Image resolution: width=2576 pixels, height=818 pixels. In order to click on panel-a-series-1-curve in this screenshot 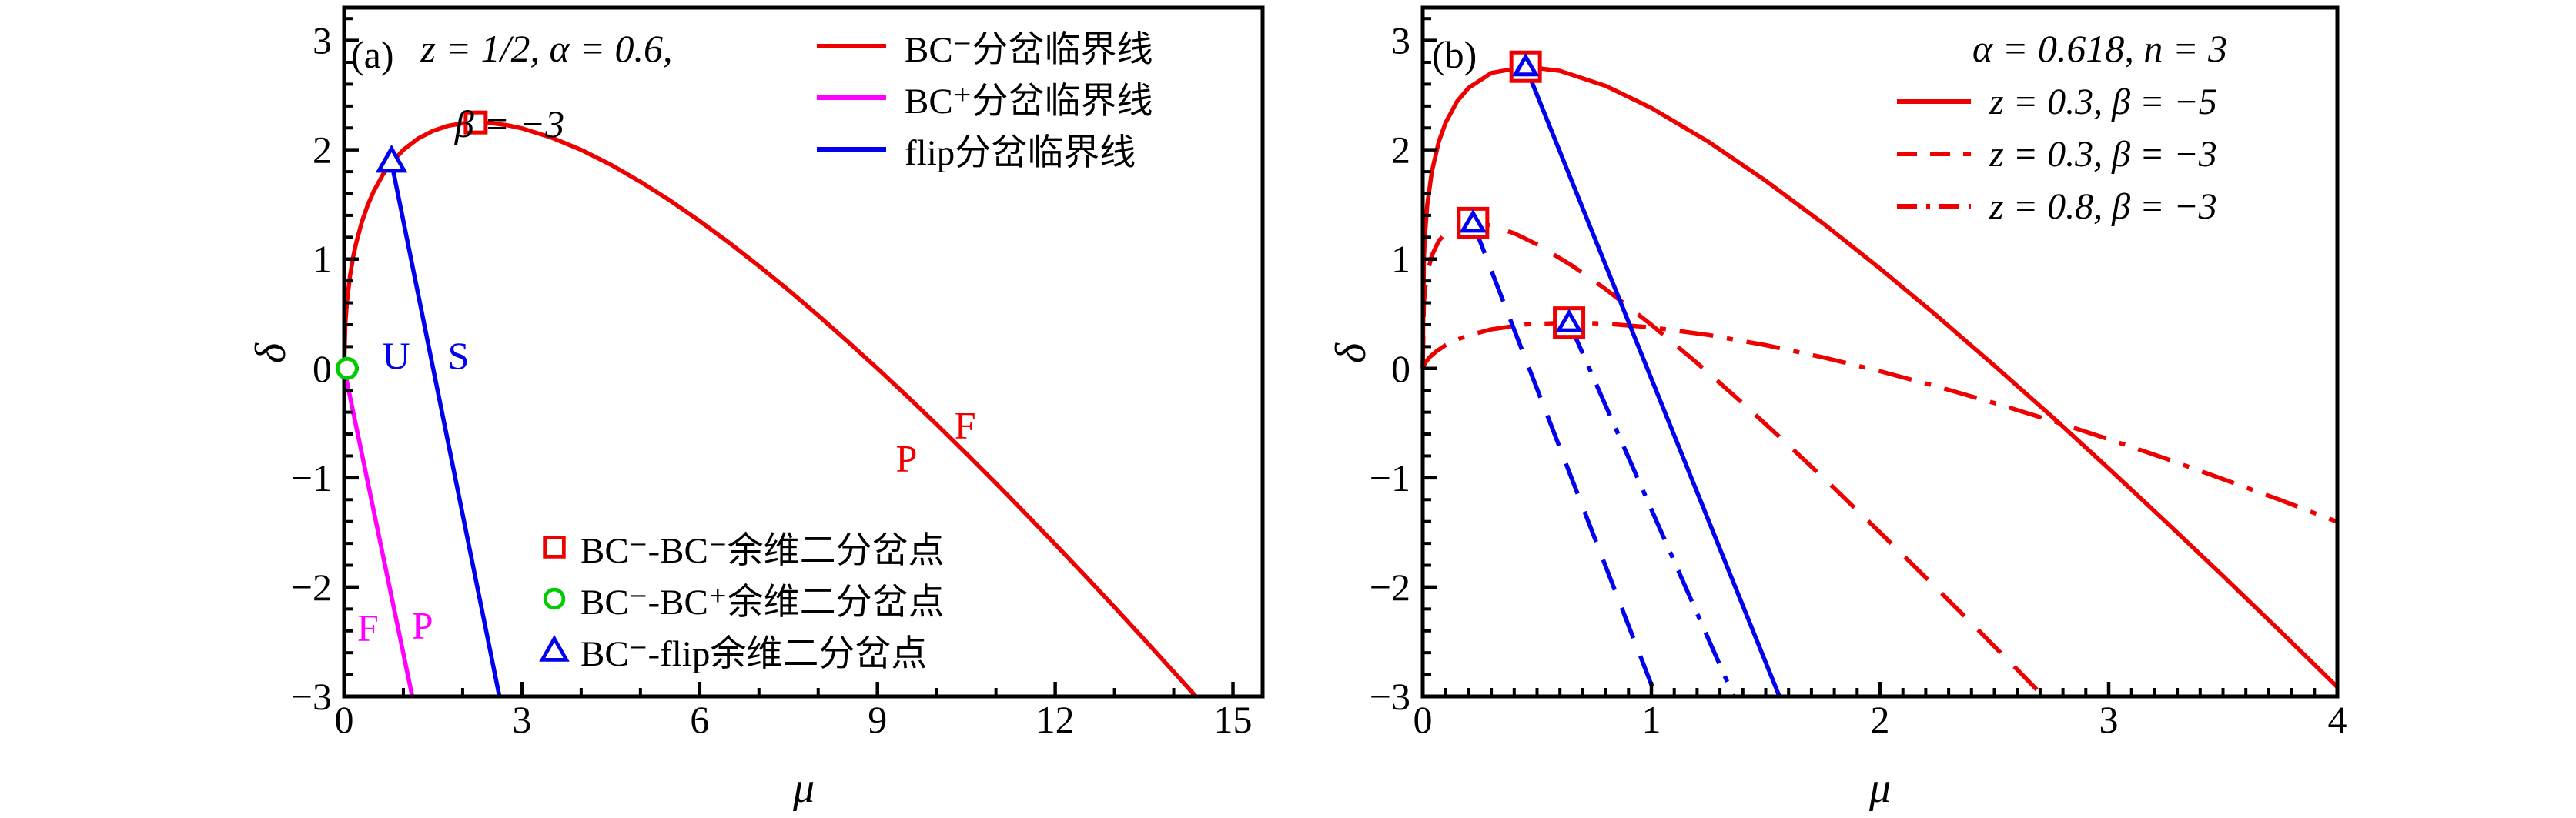, I will do `click(379, 532)`.